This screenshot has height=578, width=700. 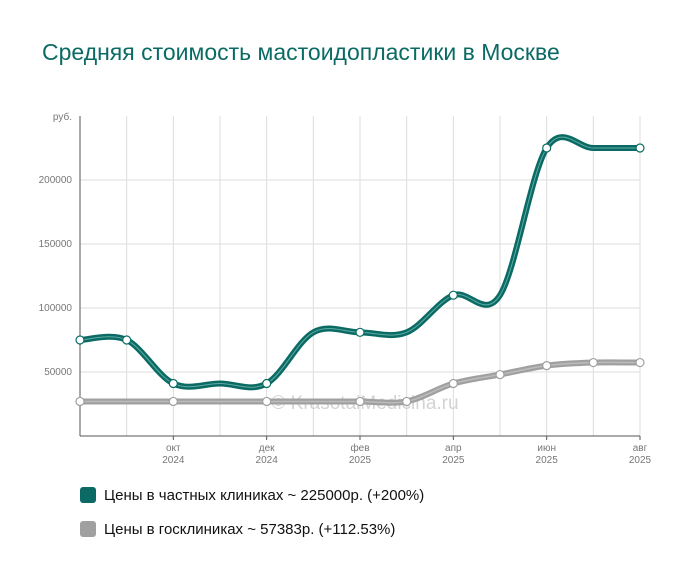 What do you see at coordinates (640, 448) in the screenshot?
I see `x-tick-month: авг` at bounding box center [640, 448].